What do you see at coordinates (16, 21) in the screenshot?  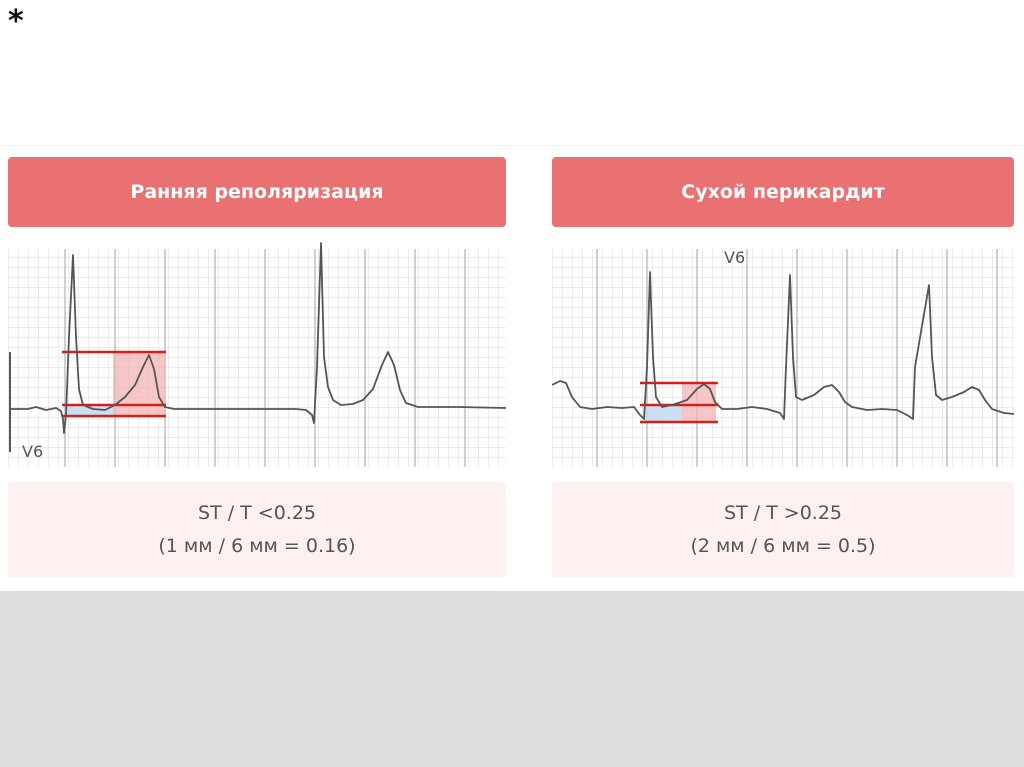 I see `asterisk-marker: *` at bounding box center [16, 21].